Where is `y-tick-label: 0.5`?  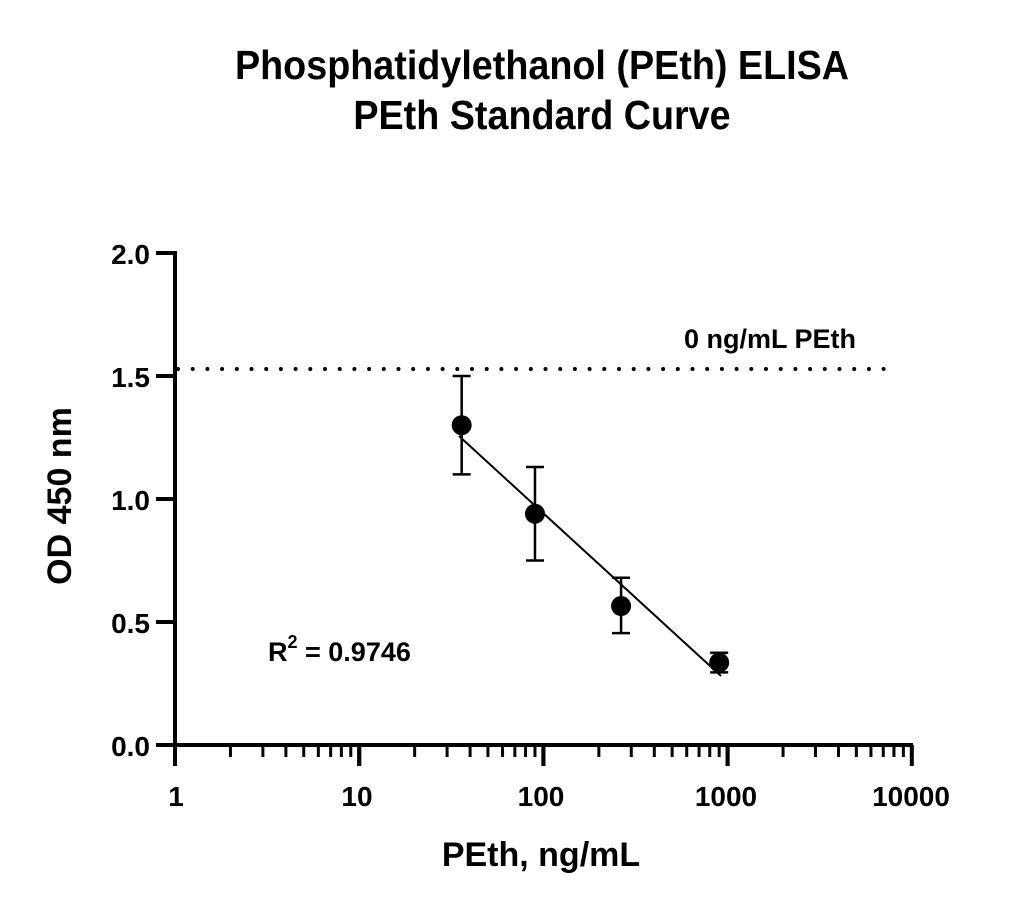 y-tick-label: 0.5 is located at coordinates (130, 623).